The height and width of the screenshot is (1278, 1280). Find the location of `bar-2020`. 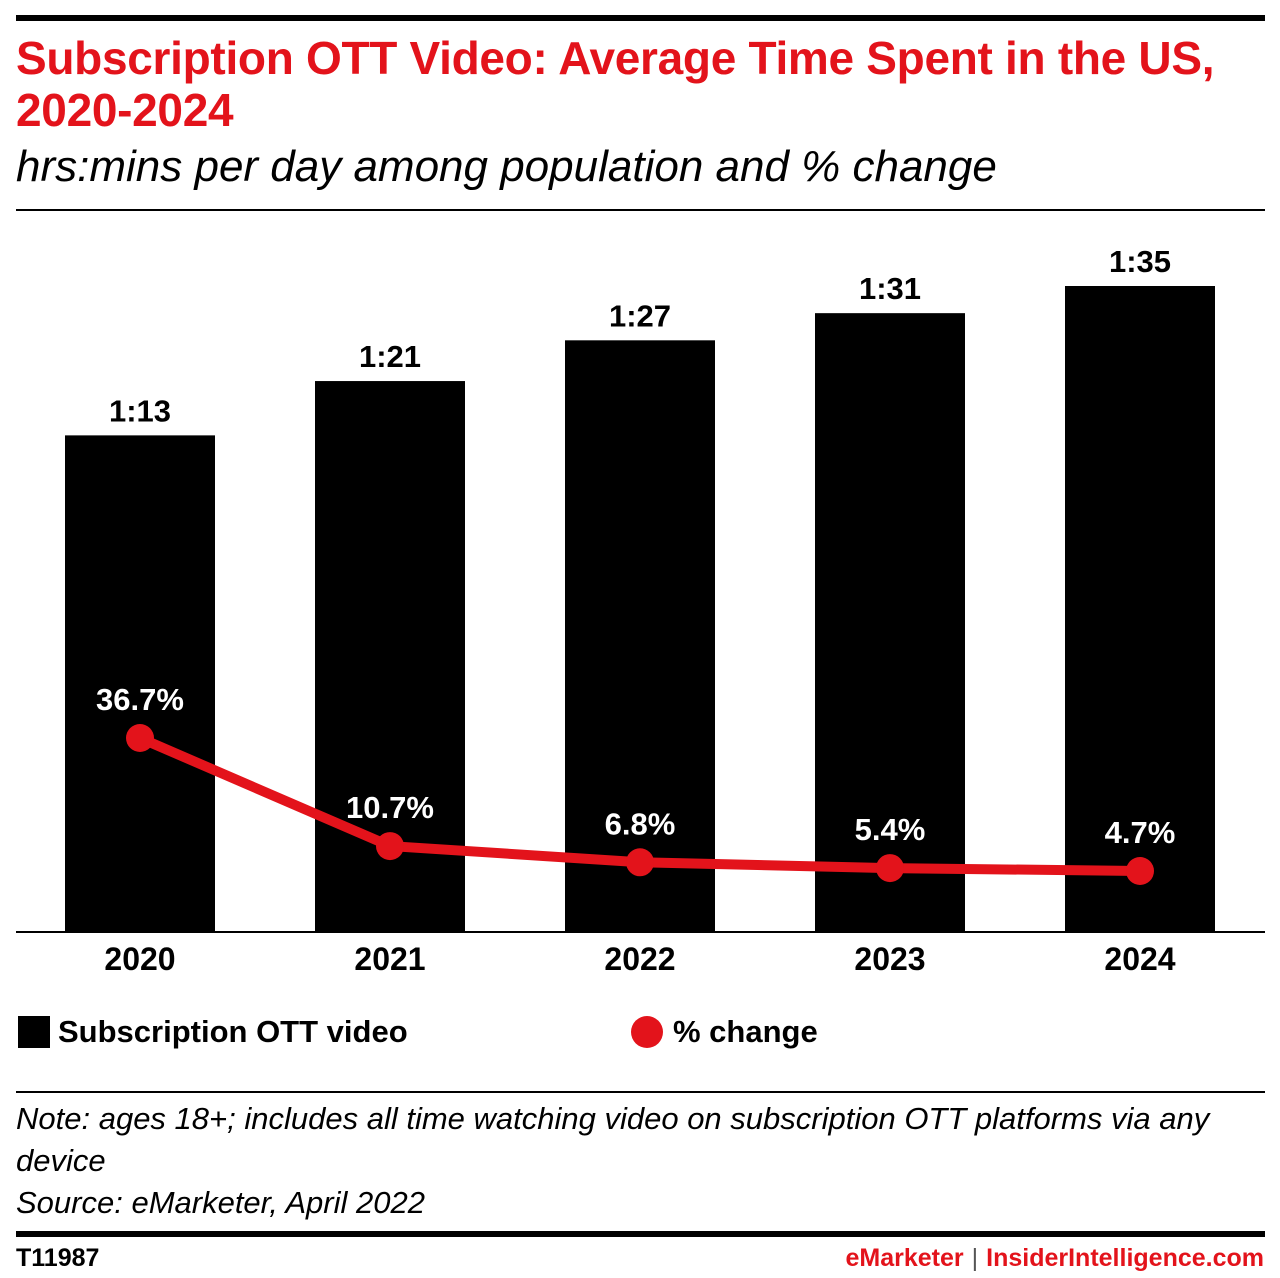

bar-2020 is located at coordinates (140, 683).